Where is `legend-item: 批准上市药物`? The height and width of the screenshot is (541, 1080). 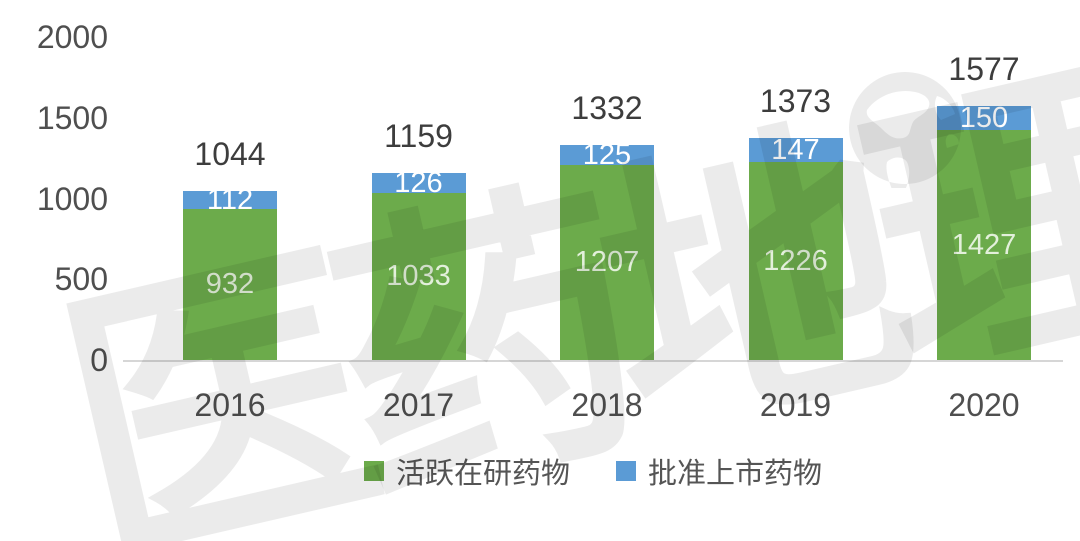 legend-item: 批准上市药物 is located at coordinates (719, 471).